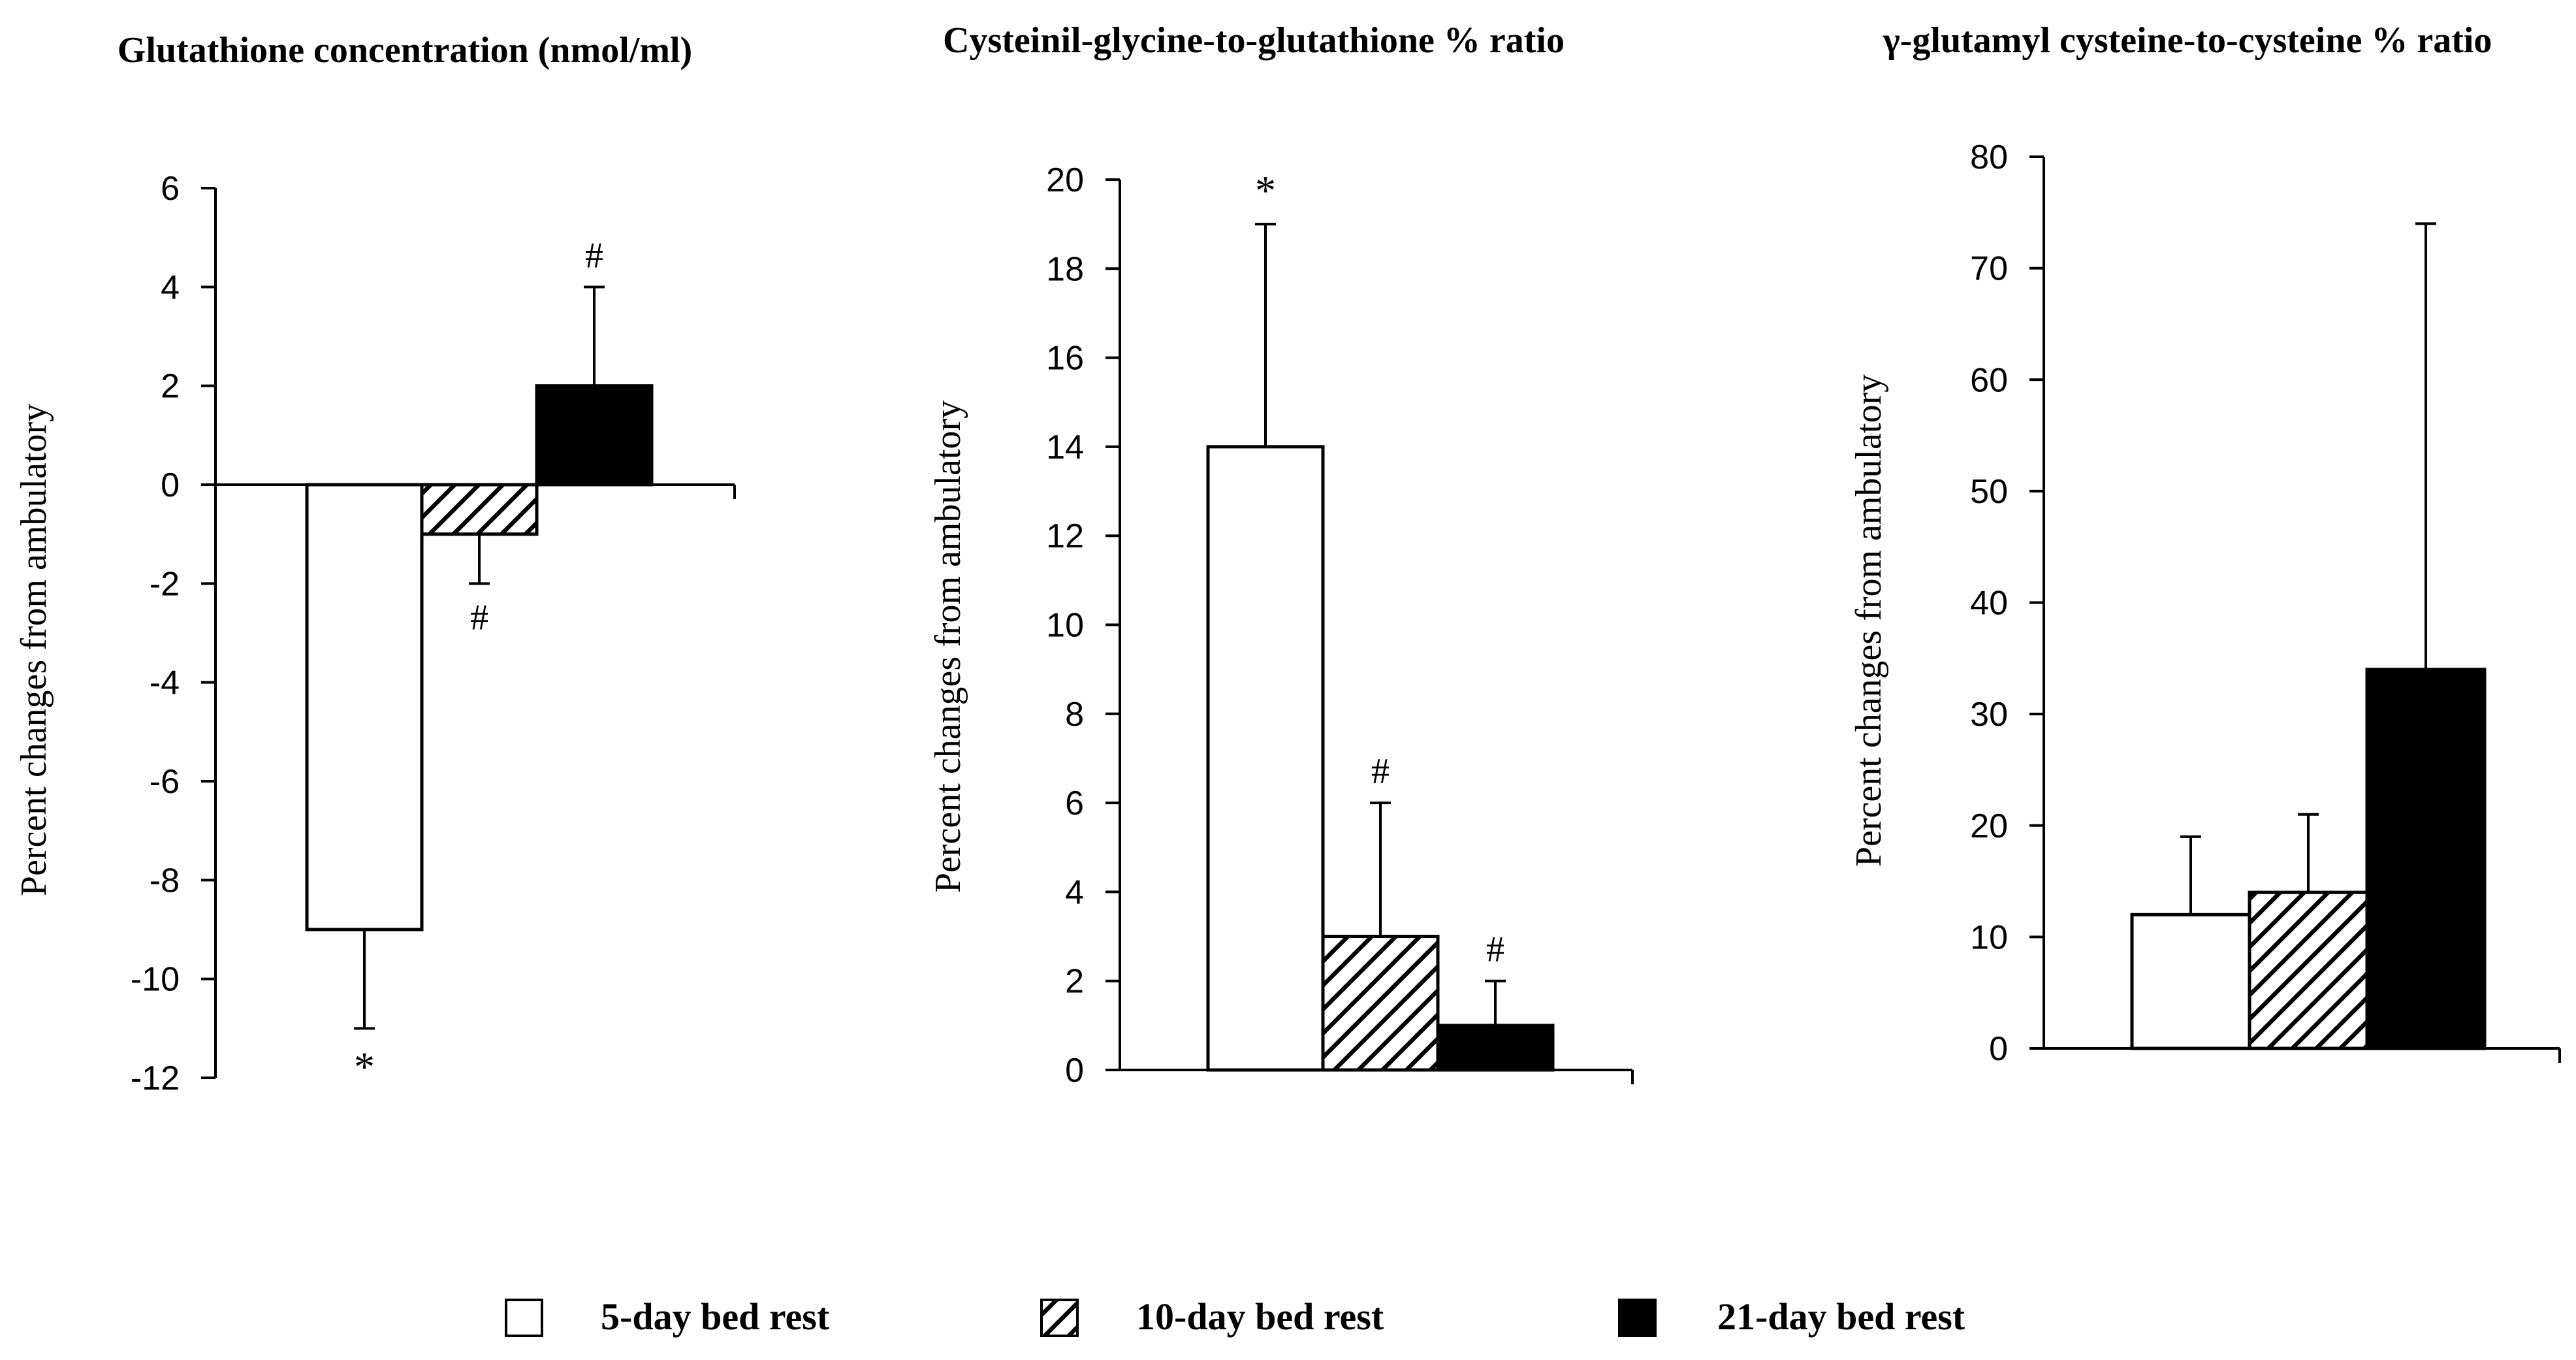  I want to click on y-tick-label: -6, so click(165, 782).